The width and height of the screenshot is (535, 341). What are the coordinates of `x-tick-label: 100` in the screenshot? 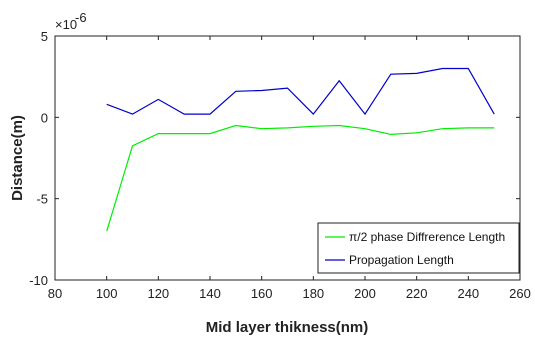 It's located at (107, 293).